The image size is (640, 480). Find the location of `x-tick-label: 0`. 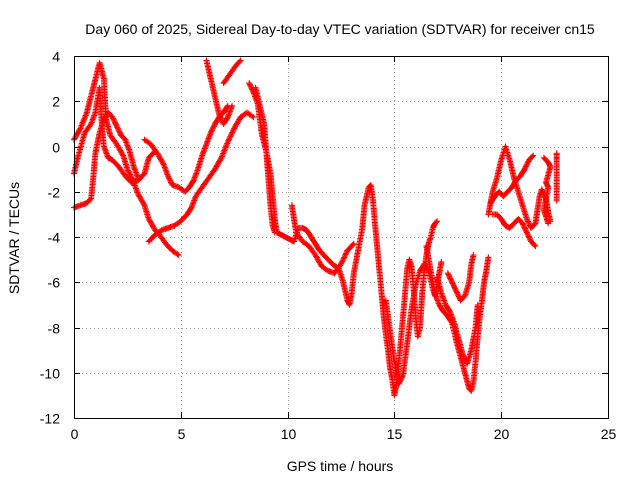

x-tick-label: 0 is located at coordinates (75, 434).